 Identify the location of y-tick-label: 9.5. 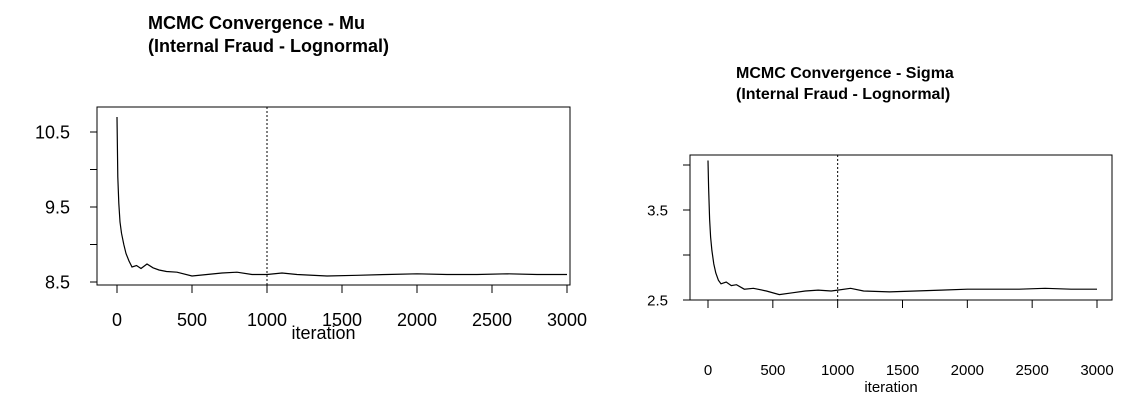
(57, 207).